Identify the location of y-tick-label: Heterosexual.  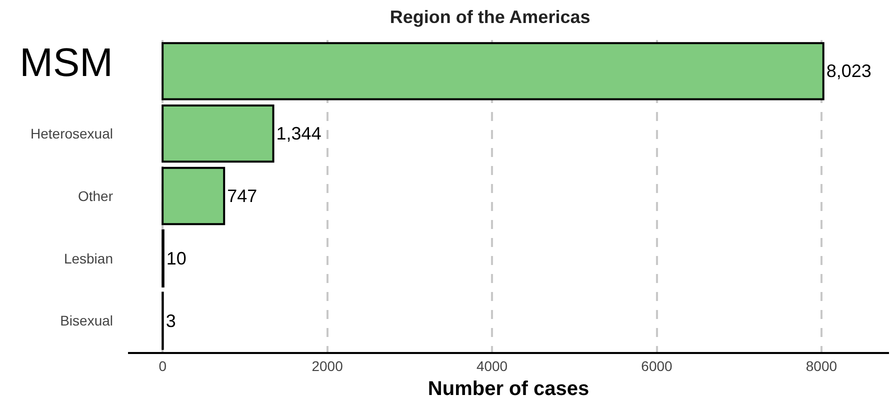
(71, 134).